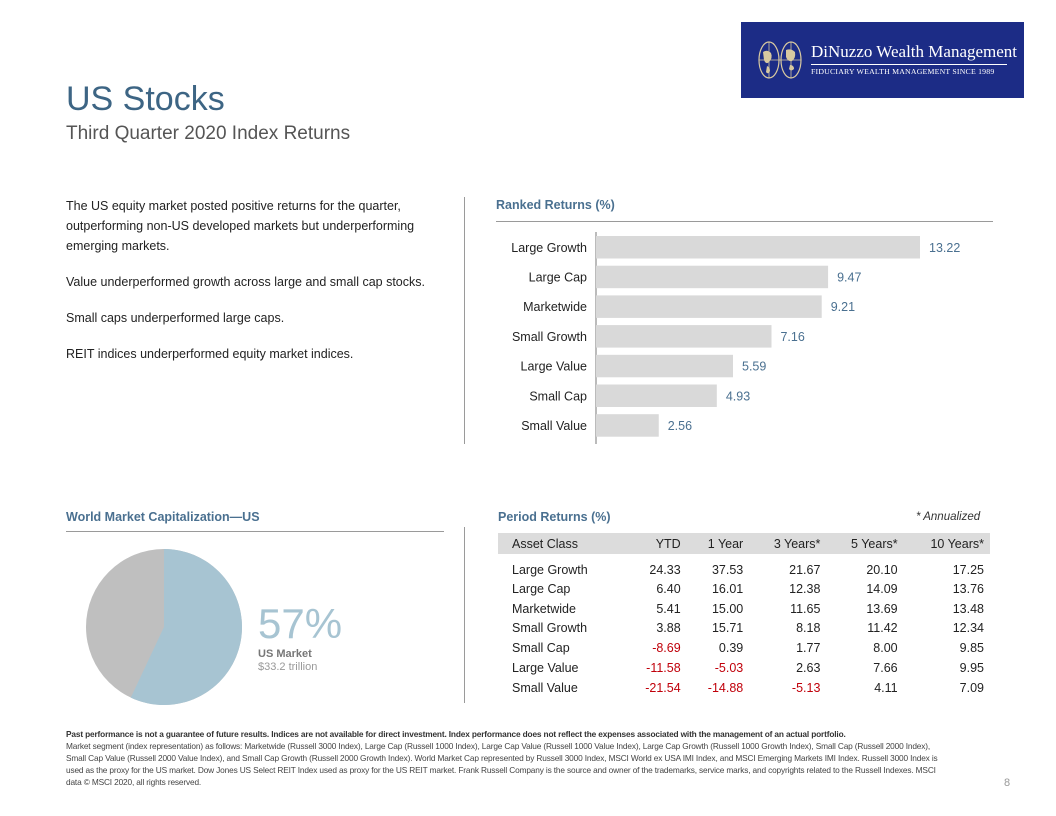  What do you see at coordinates (971, 687) in the screenshot?
I see `return-cell: 7.09` at bounding box center [971, 687].